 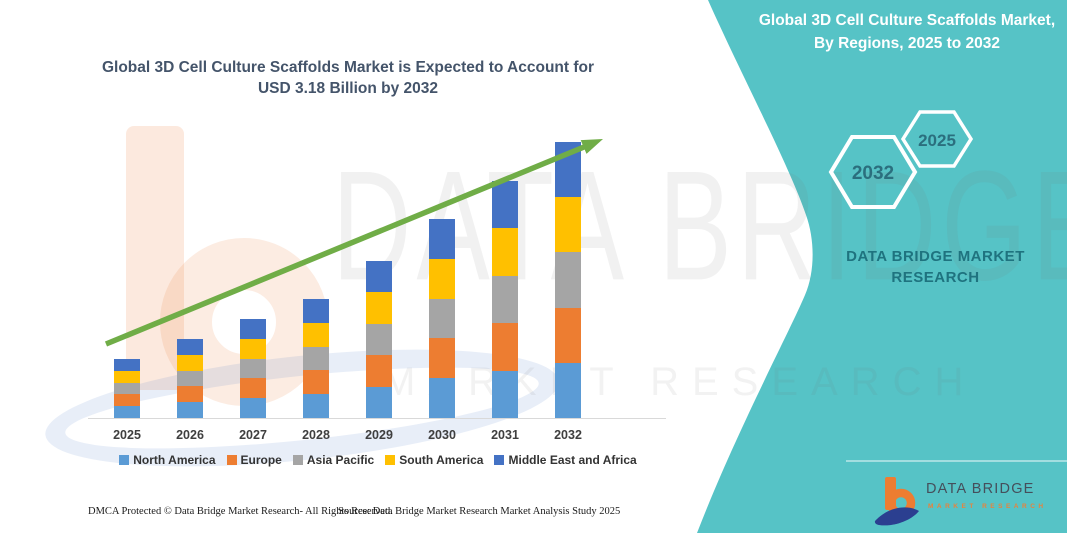 I want to click on bar-segment-2026-europe, so click(x=190, y=394).